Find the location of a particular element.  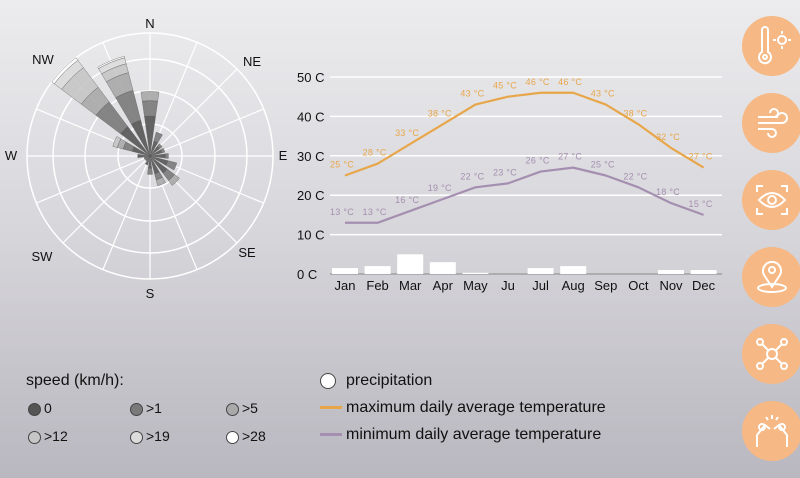

speed-legend-item: >12 is located at coordinates (48, 436).